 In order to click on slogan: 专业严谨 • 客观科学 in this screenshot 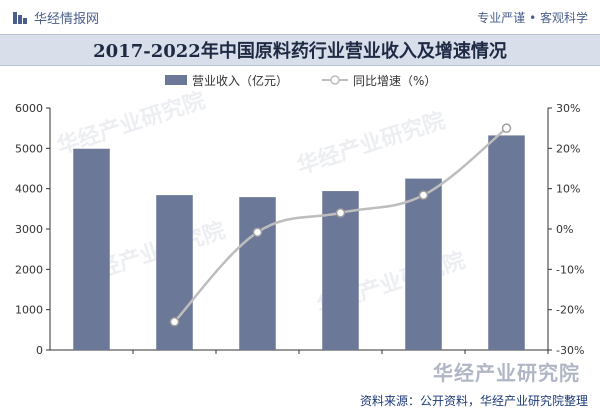, I will do `click(532, 18)`.